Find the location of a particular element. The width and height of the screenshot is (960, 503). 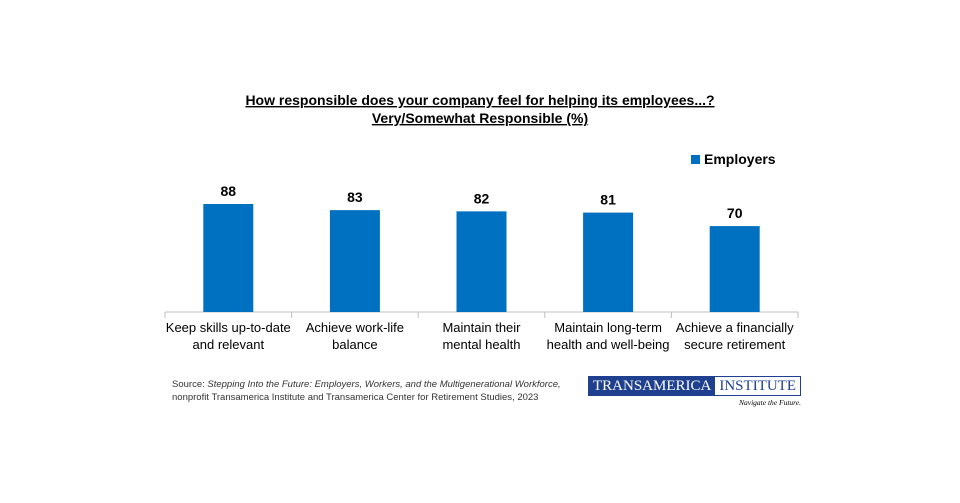

source-prefix: Source: is located at coordinates (190, 384).